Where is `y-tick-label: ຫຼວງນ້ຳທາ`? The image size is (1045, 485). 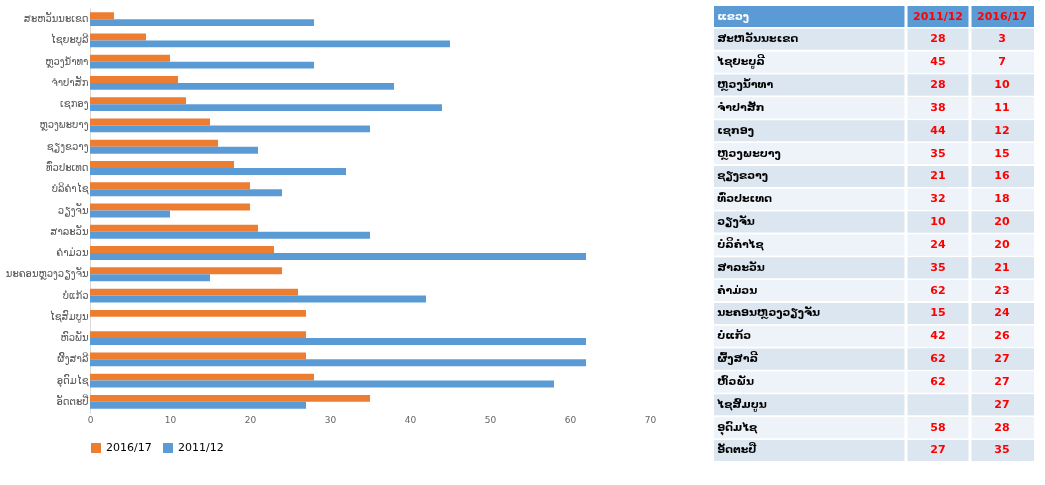 y-tick-label: ຫຼວງນ້ຳທາ is located at coordinates (745, 85).